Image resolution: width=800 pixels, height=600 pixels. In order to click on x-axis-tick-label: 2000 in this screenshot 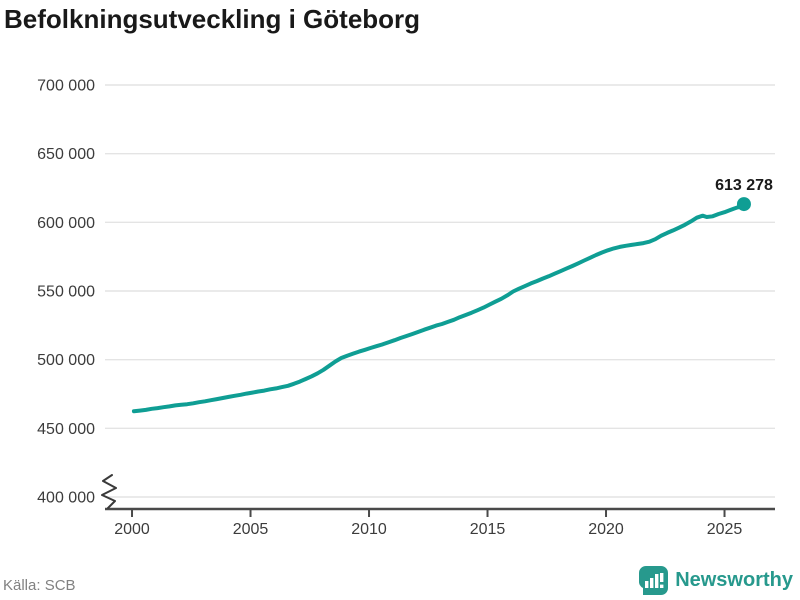, I will do `click(132, 529)`.